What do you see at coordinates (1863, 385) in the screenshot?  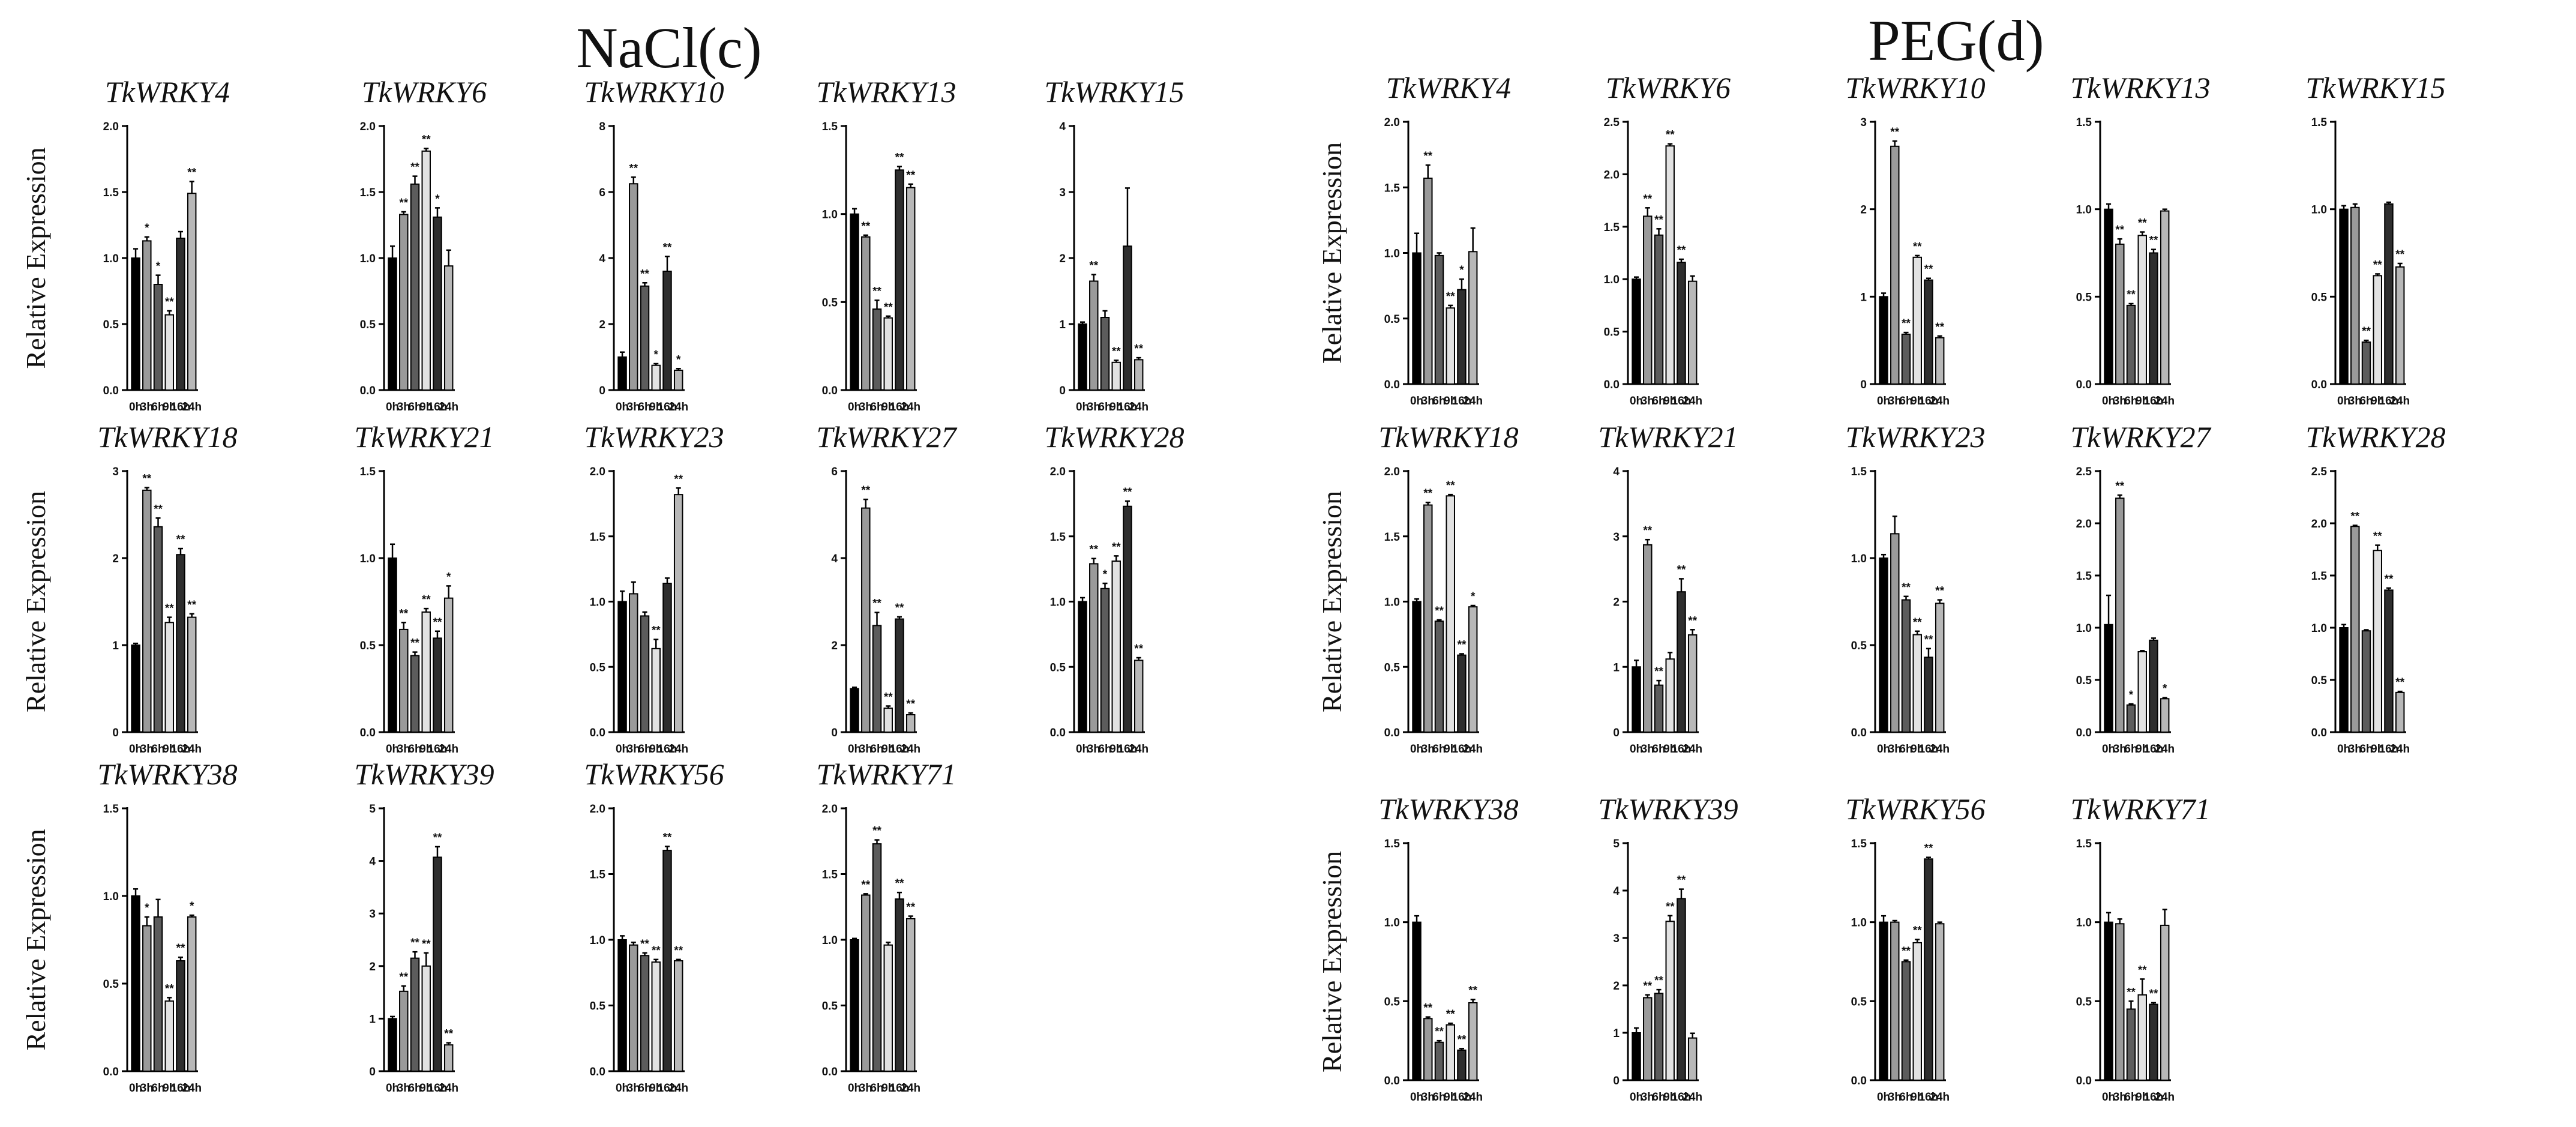 I see `y-tick-label: 0` at bounding box center [1863, 385].